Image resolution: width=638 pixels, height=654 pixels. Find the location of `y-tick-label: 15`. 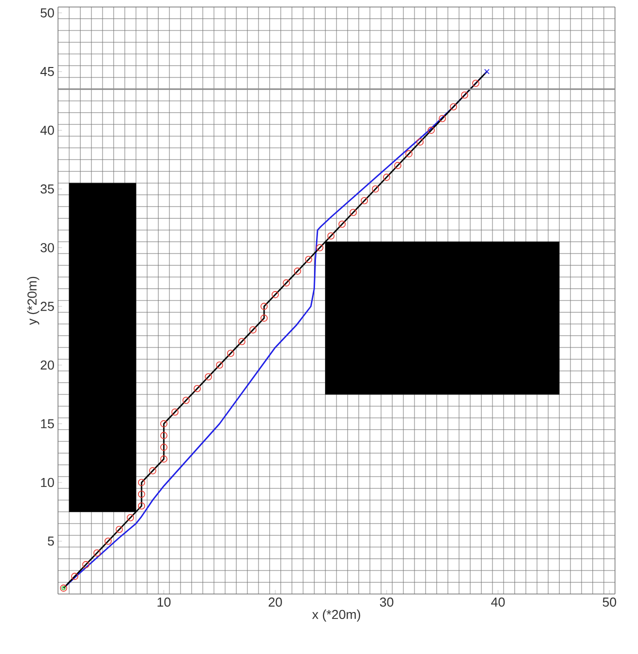

y-tick-label: 15 is located at coordinates (47, 423).